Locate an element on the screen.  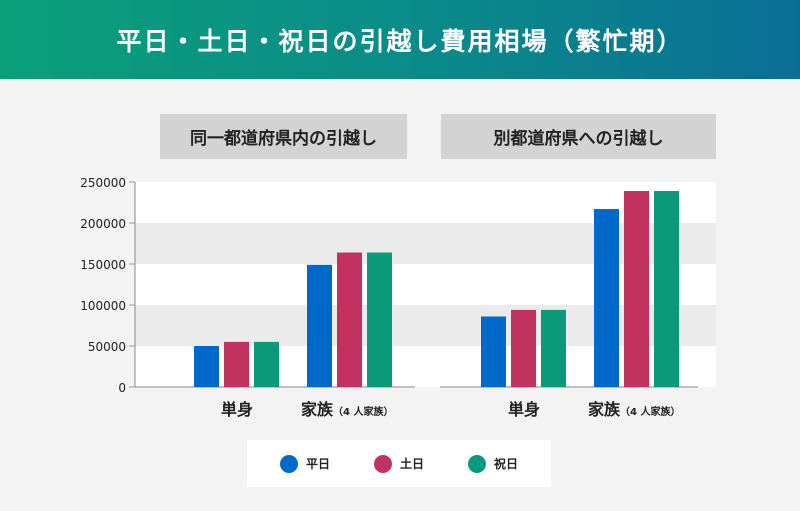
chart-title: 平日・土日・祝日の引越し費用相場（繁忙期） is located at coordinates (400, 41).